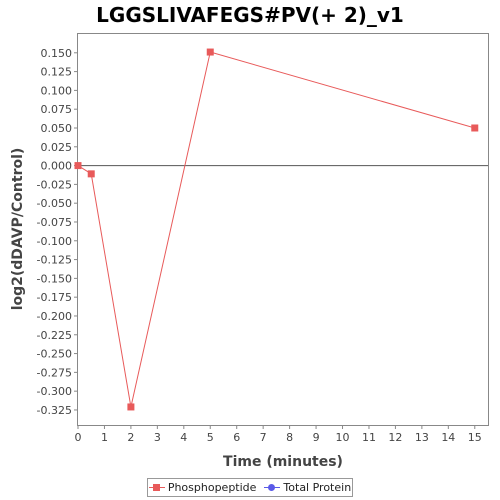  What do you see at coordinates (317, 487) in the screenshot?
I see `legend-label-total-protein: Total Protein` at bounding box center [317, 487].